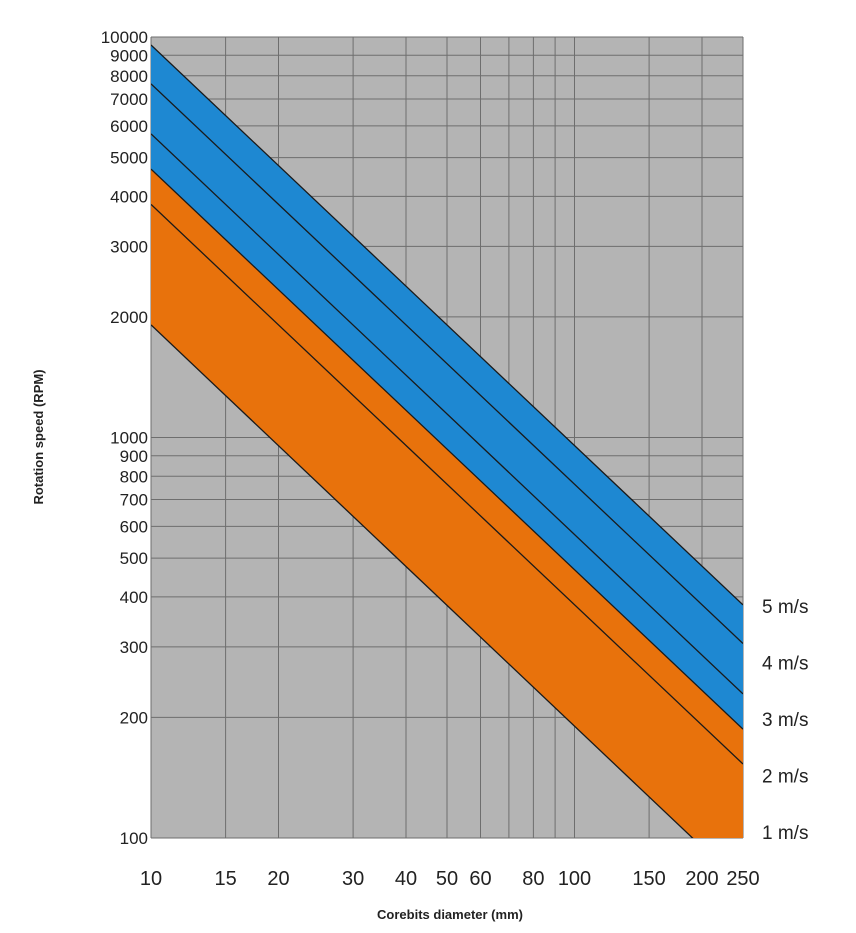  What do you see at coordinates (134, 558) in the screenshot?
I see `y-tick-label: 500` at bounding box center [134, 558].